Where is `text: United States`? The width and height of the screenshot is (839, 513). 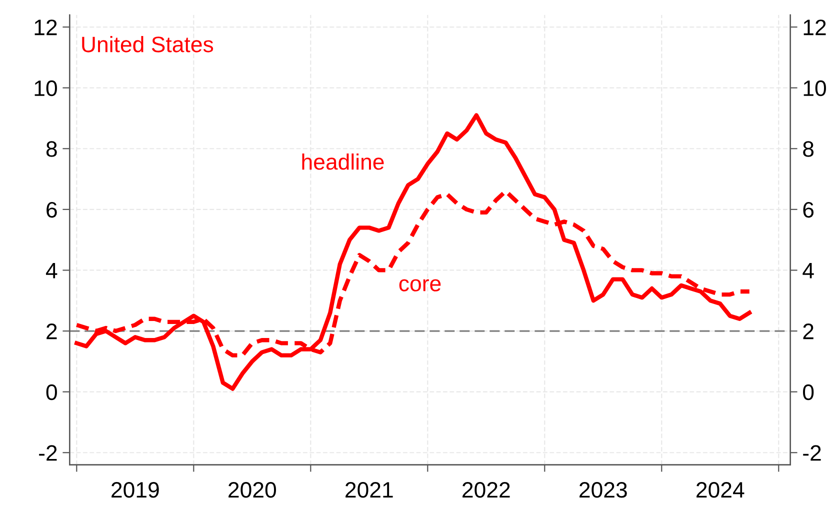 text: United States is located at coordinates (148, 44).